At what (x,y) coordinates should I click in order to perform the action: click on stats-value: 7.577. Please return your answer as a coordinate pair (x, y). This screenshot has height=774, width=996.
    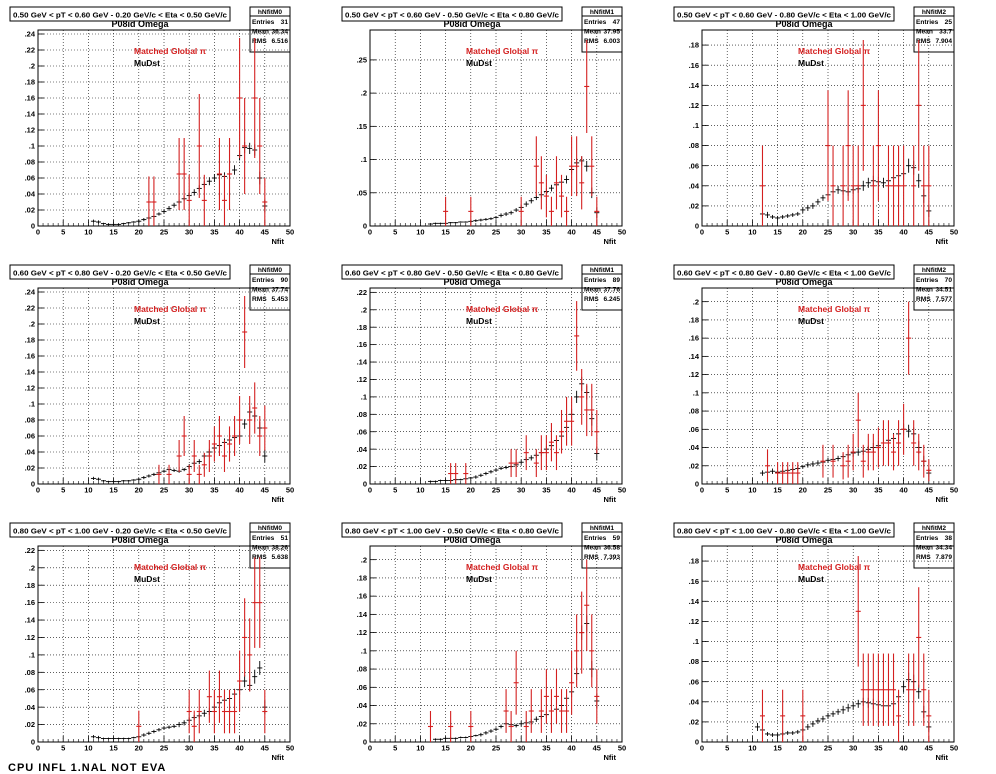
    Looking at the image, I should click on (943, 299).